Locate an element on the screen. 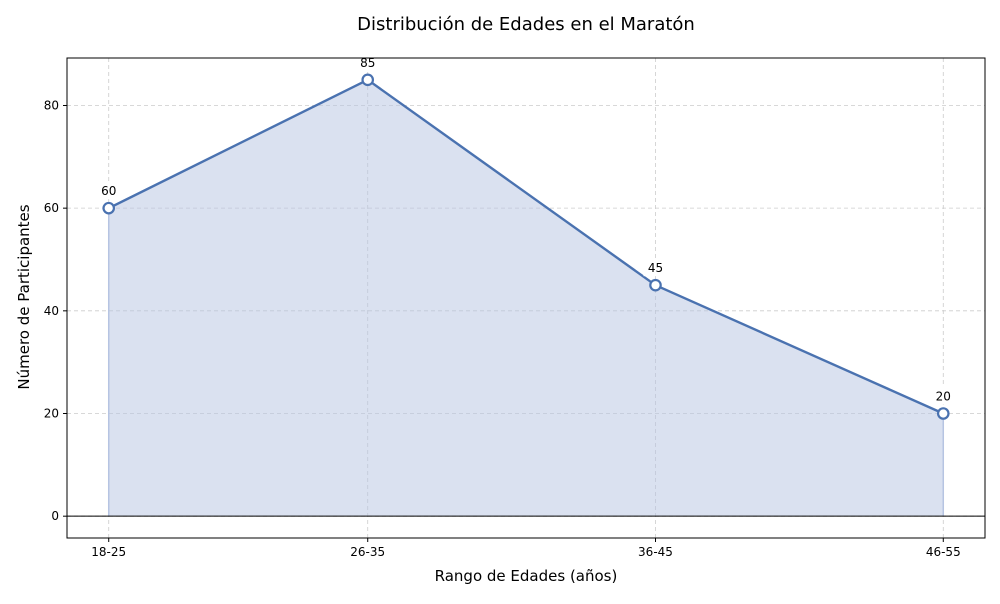  y-tick-label: 40 is located at coordinates (51, 311).